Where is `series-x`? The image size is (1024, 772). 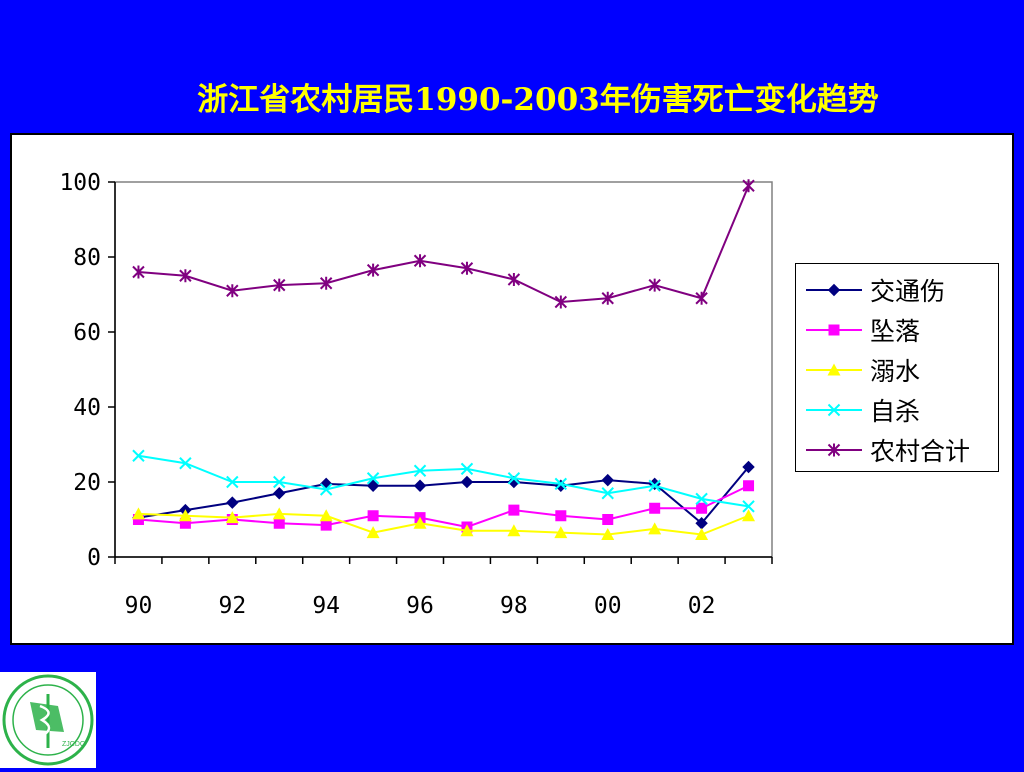 series-x is located at coordinates (443, 481).